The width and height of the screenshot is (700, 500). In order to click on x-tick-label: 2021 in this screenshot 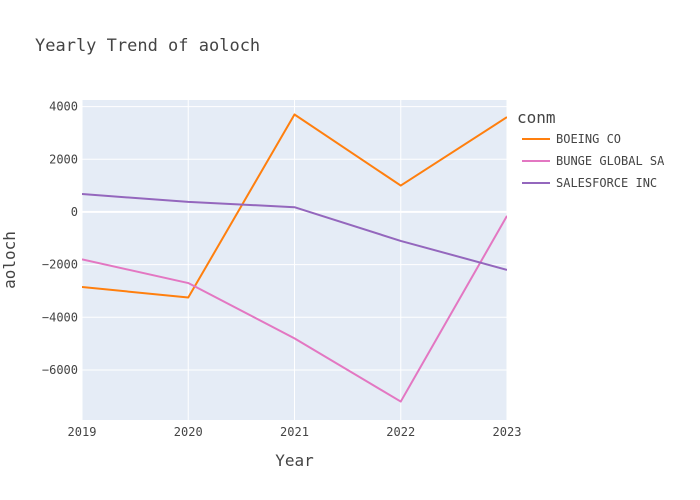, I will do `click(294, 432)`.